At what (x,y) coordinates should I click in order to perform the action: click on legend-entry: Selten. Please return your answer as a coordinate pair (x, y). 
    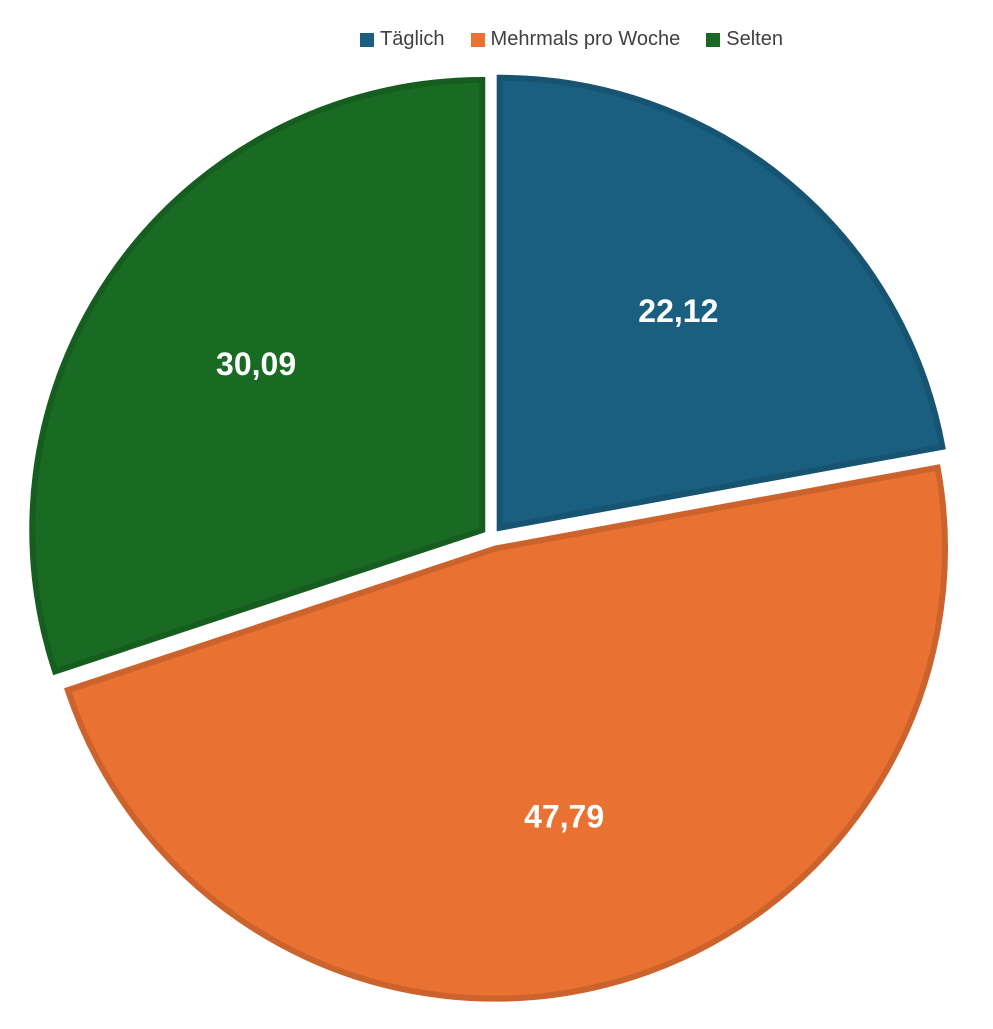
    Looking at the image, I should click on (744, 39).